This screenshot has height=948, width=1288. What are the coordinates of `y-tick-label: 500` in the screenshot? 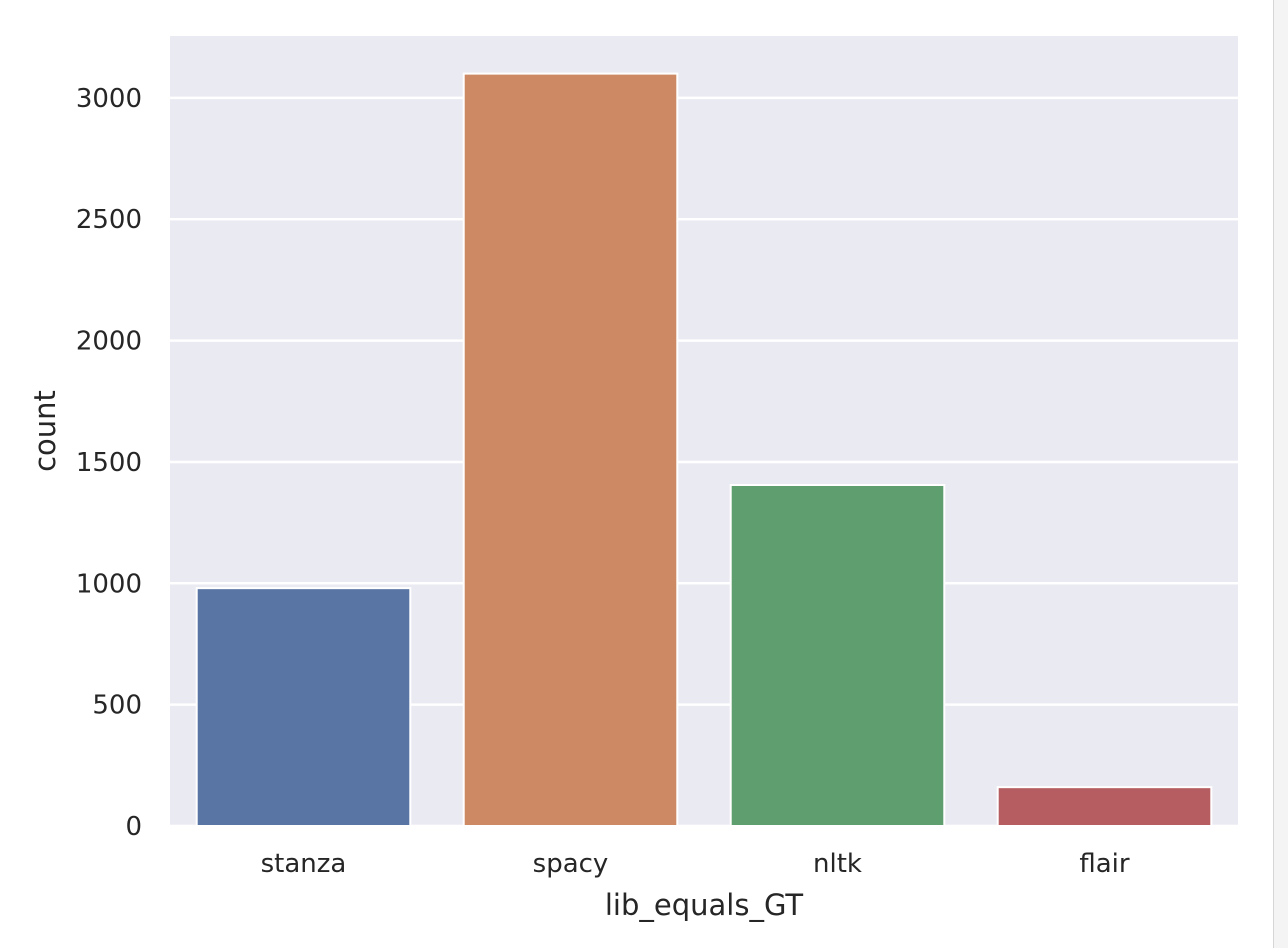 It's located at (117, 706).